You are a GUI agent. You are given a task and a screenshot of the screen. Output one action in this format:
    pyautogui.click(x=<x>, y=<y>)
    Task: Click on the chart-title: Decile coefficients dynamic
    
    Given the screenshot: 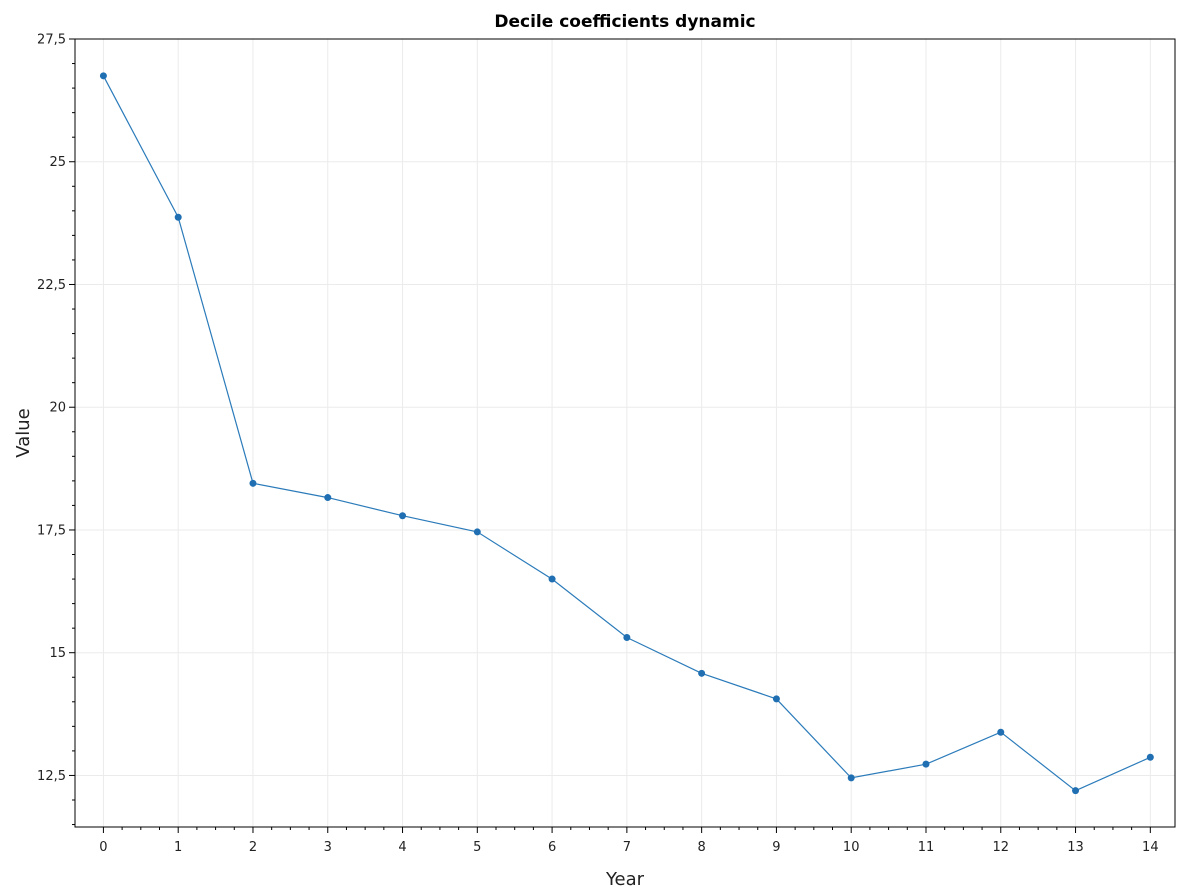 What is the action you would take?
    pyautogui.click(x=624, y=22)
    